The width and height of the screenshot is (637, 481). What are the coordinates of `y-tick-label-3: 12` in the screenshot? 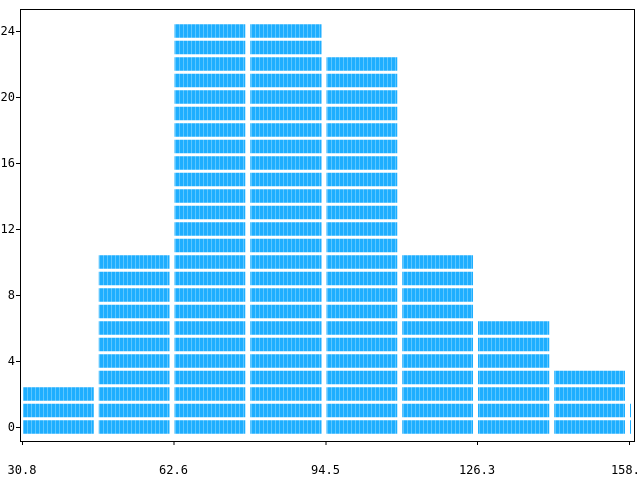 It's located at (8, 229).